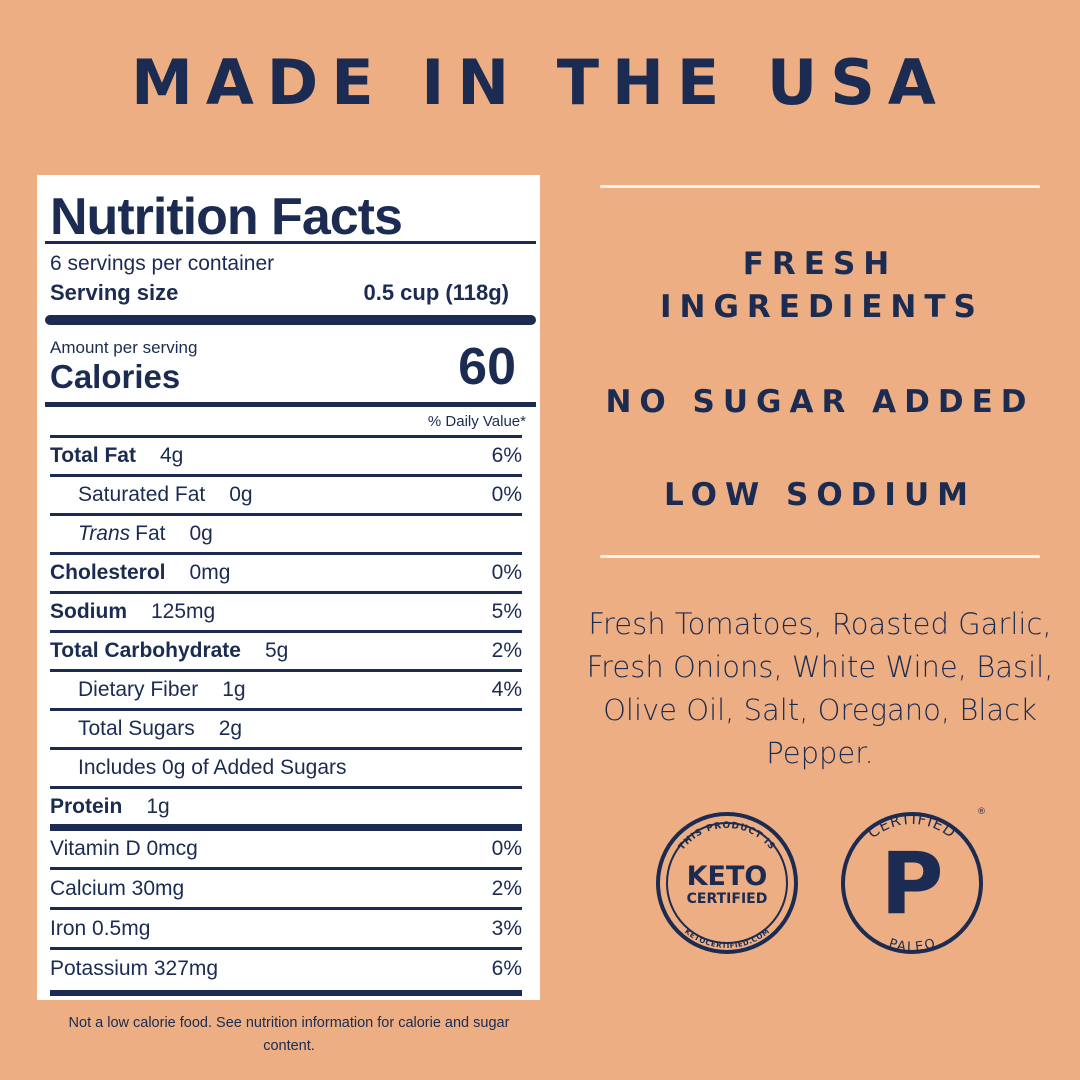 Image resolution: width=1080 pixels, height=1080 pixels. What do you see at coordinates (506, 968) in the screenshot?
I see `vitamin-dv: 6%` at bounding box center [506, 968].